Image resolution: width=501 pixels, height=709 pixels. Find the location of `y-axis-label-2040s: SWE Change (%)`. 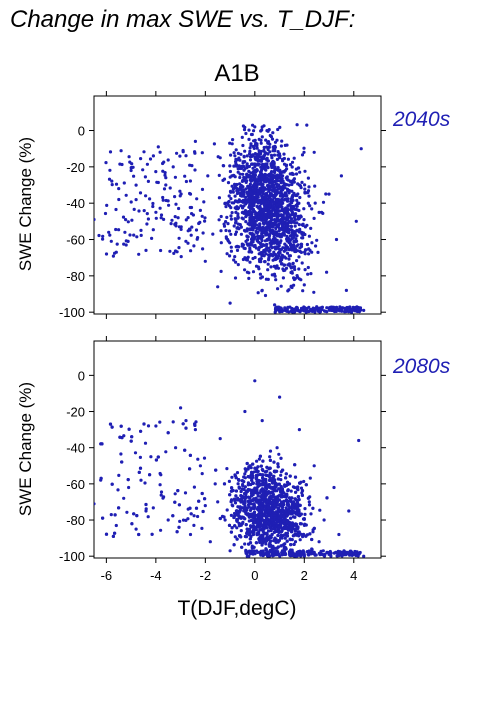

y-axis-label-2040s: SWE Change (%) is located at coordinates (25, 204).